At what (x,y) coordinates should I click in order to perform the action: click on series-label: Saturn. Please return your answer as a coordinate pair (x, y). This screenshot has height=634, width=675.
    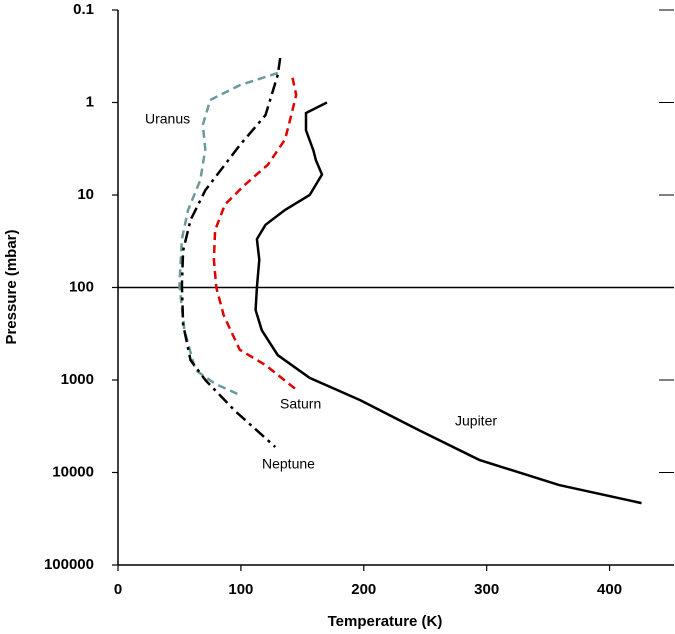
    Looking at the image, I should click on (300, 404).